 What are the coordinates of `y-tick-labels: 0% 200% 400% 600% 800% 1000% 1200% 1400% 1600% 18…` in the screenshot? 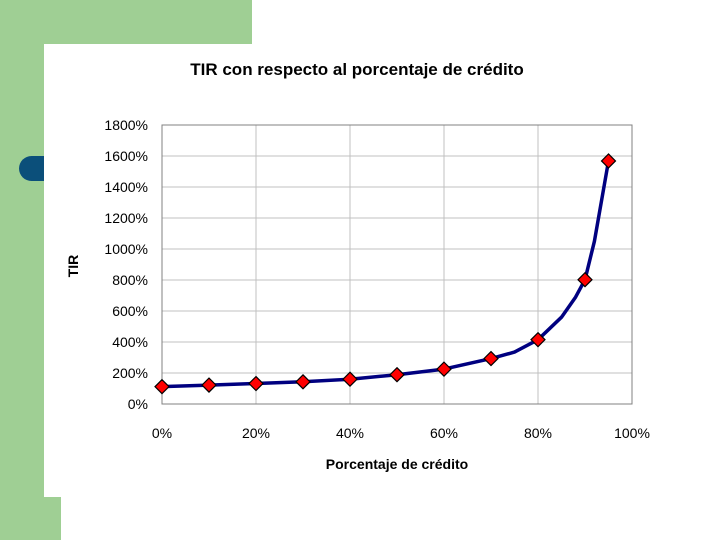 It's located at (126, 264).